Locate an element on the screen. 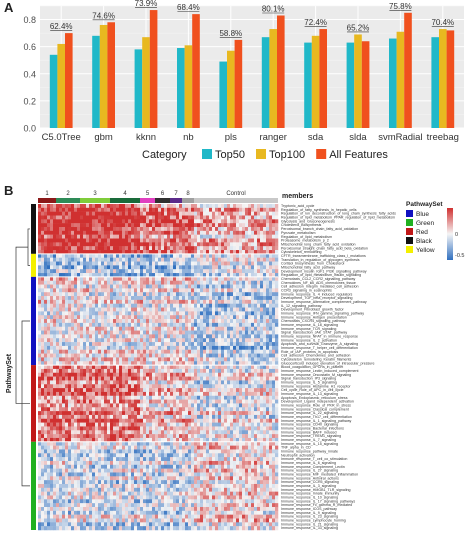 This screenshot has height=533, width=474. x-tick-label: nb is located at coordinates (188, 137).